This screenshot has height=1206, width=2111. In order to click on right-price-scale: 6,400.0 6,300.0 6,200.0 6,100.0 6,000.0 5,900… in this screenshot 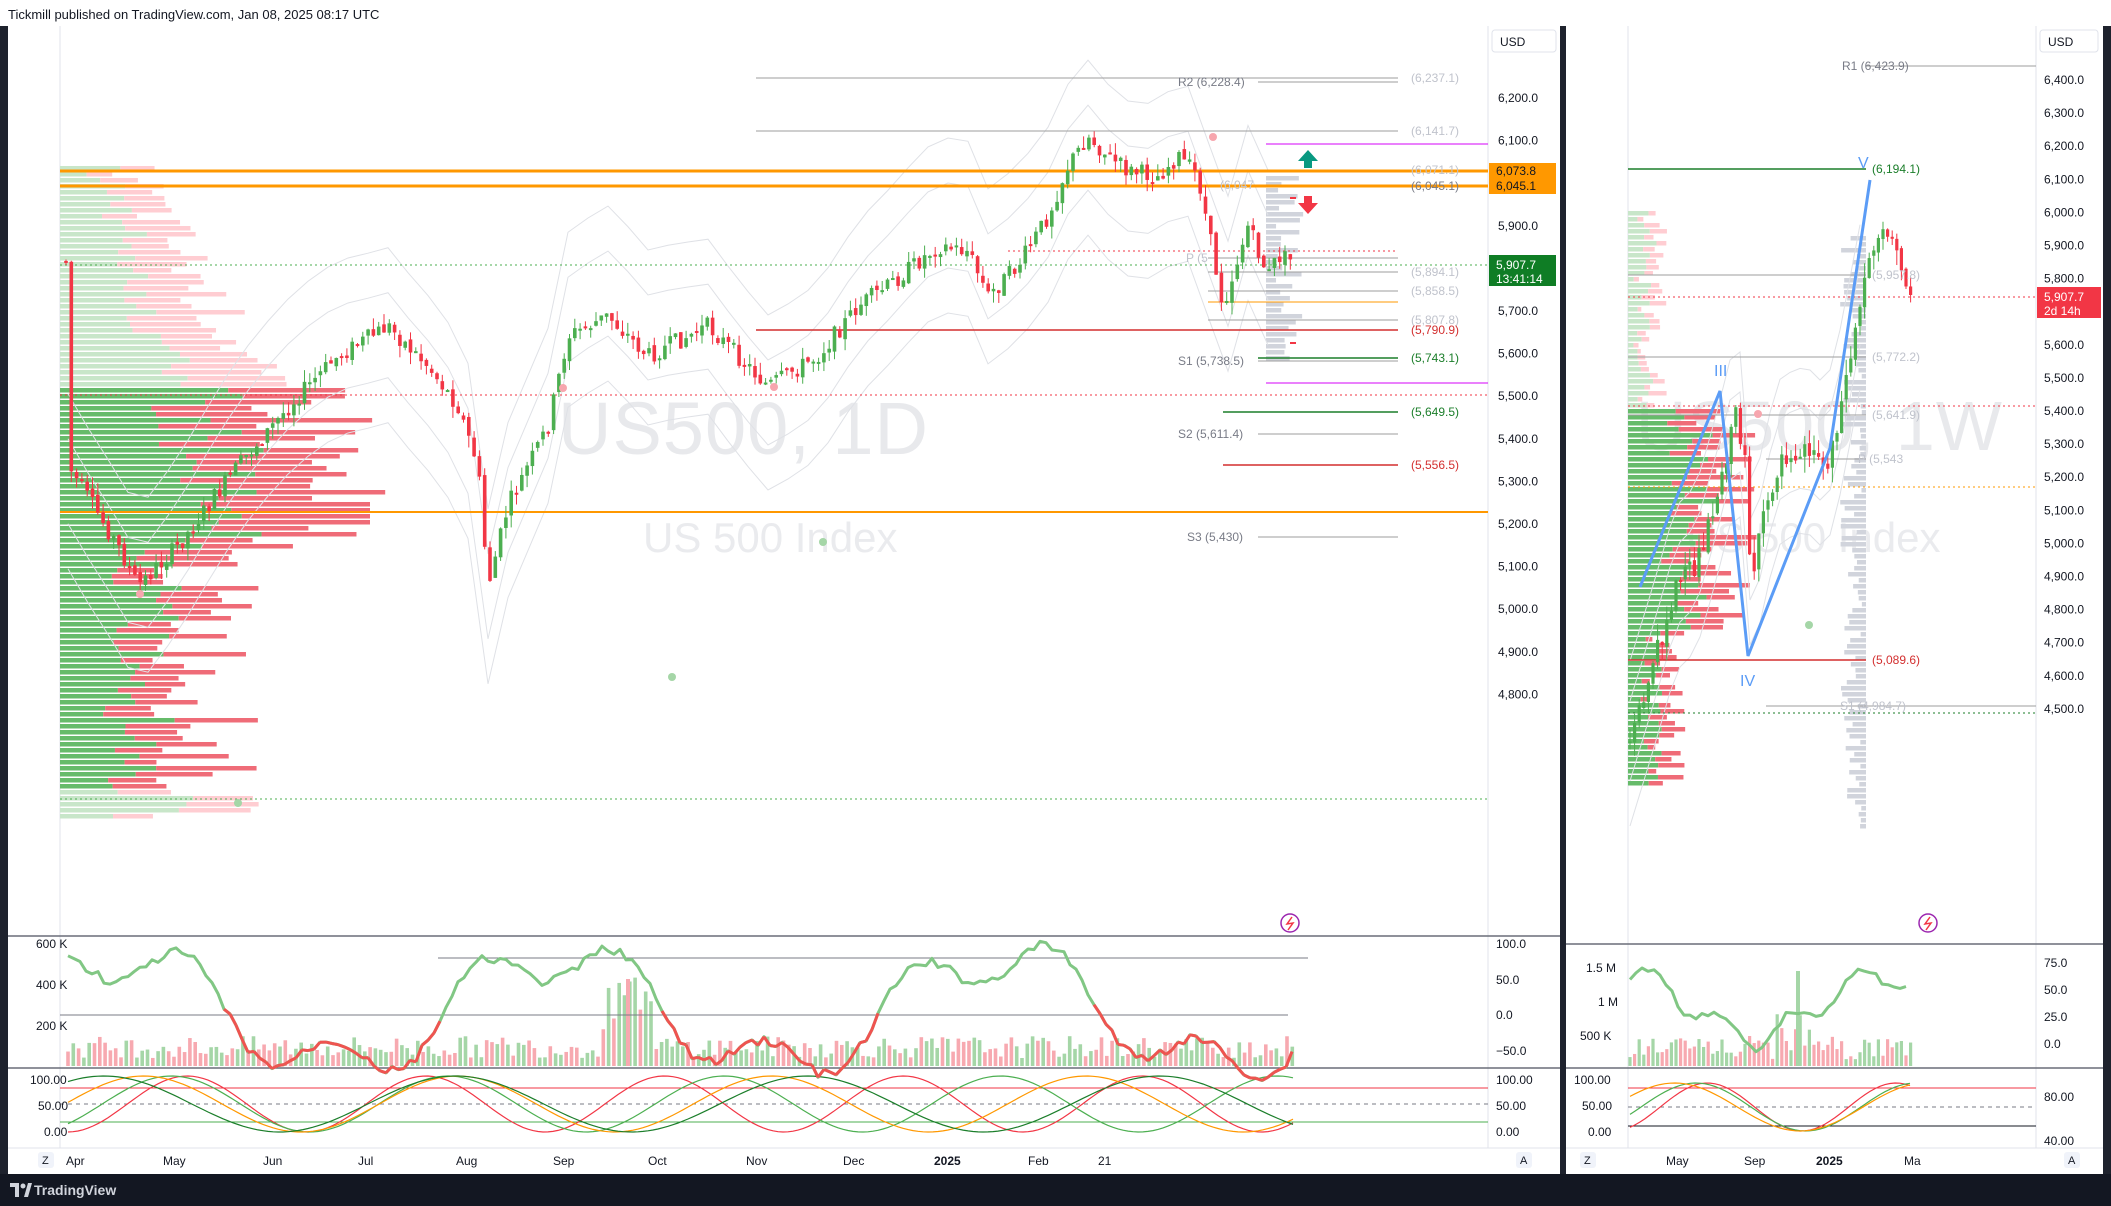, I will do `click(2064, 394)`.